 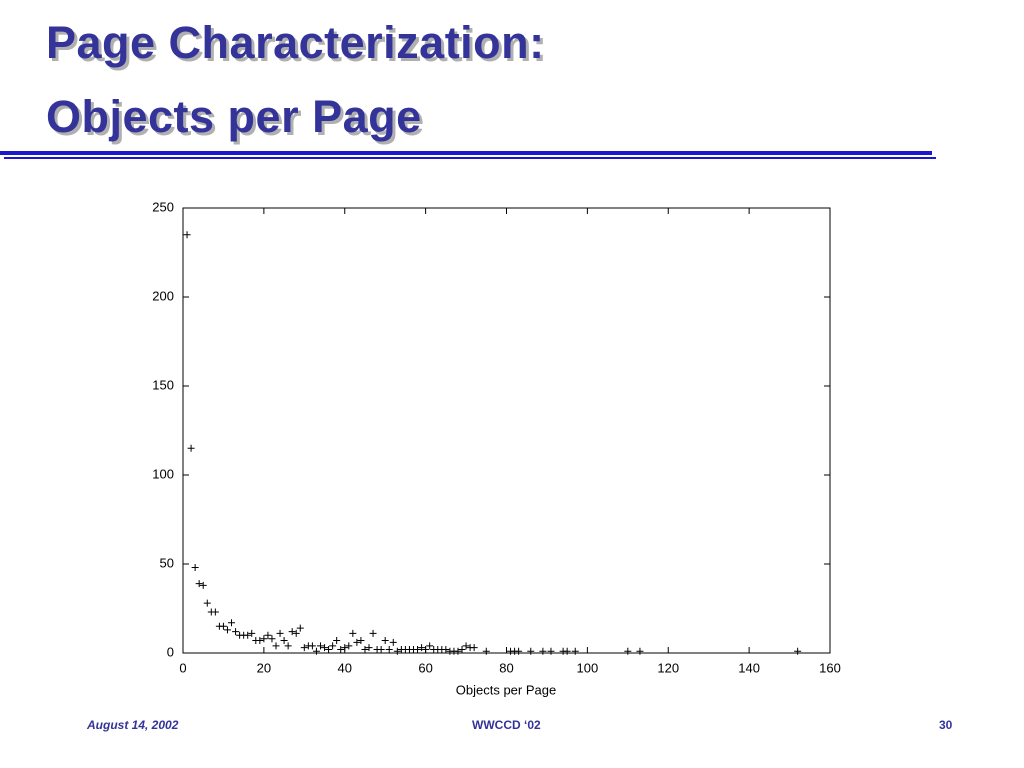 I want to click on x-tick-label: 100, so click(x=588, y=667).